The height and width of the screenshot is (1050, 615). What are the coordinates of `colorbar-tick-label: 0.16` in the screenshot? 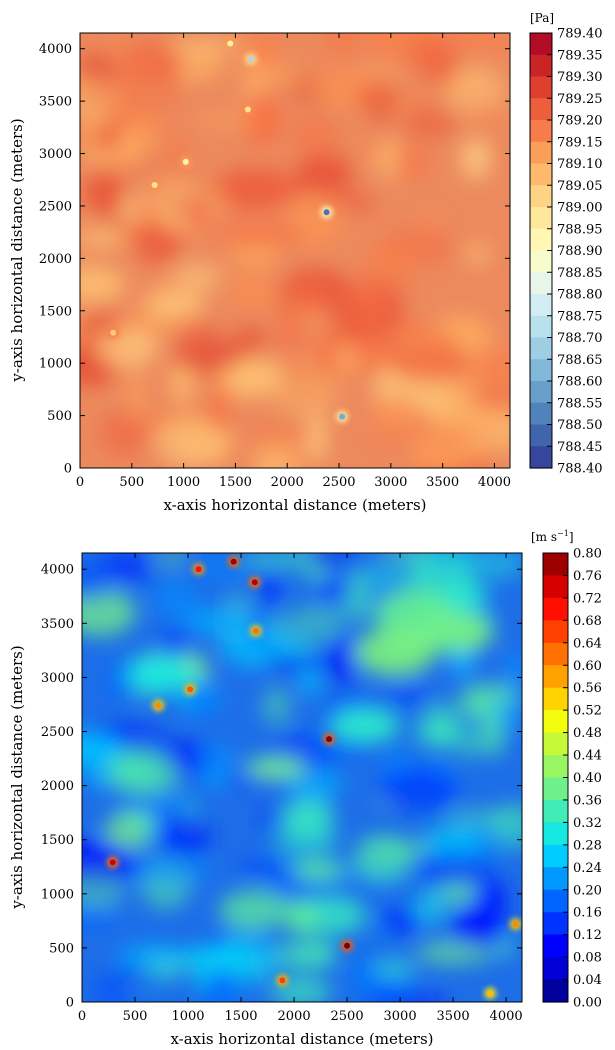 It's located at (587, 913).